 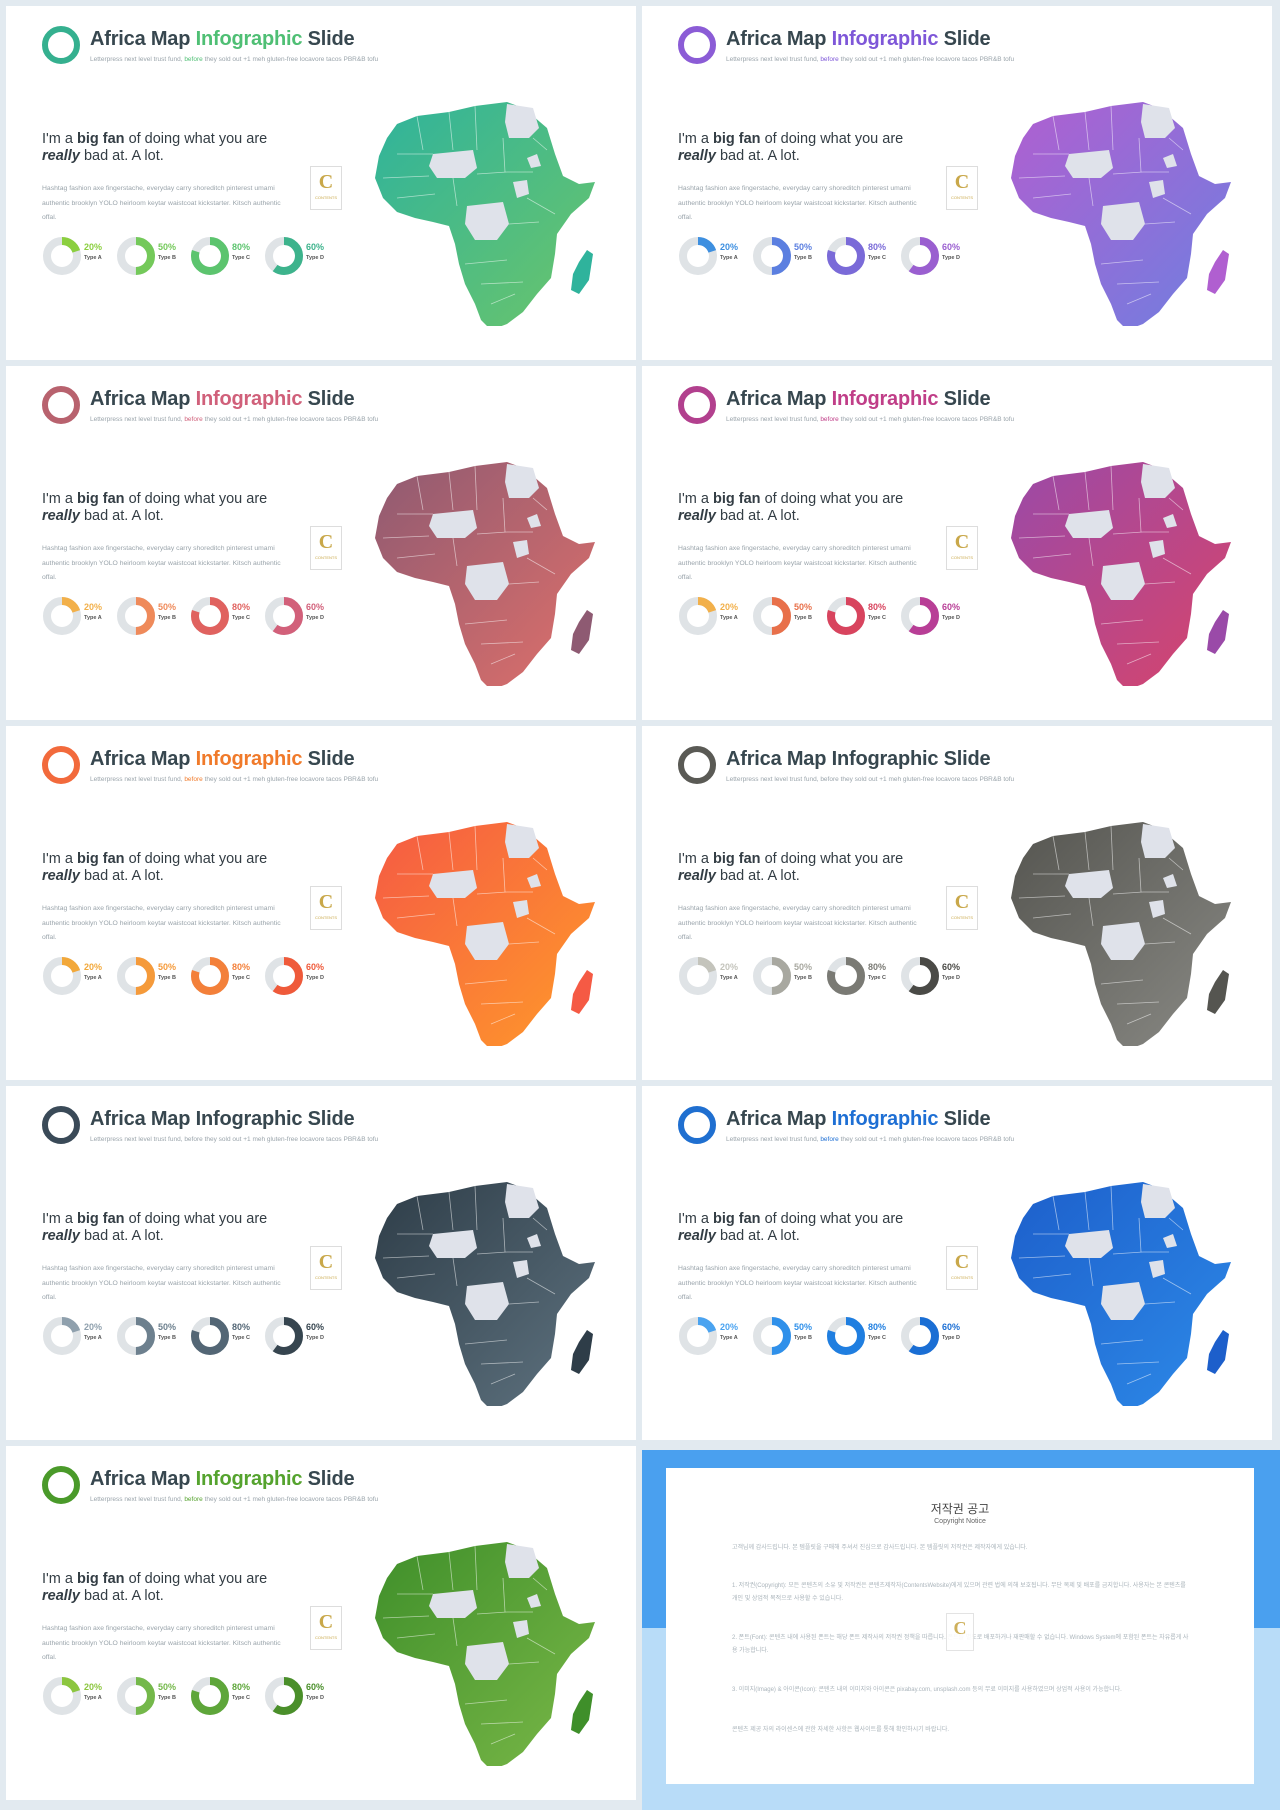 I want to click on donut-type: Type D, so click(x=951, y=258).